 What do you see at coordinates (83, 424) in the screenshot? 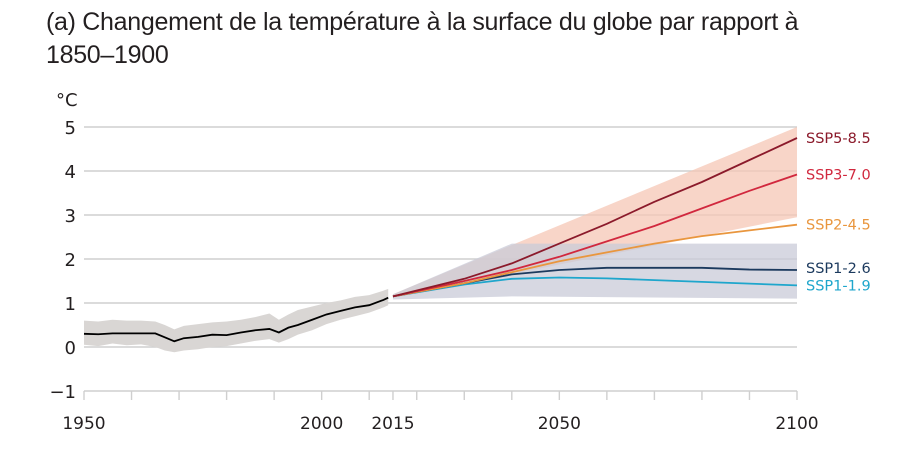
I see `x-tick-label: 1950` at bounding box center [83, 424].